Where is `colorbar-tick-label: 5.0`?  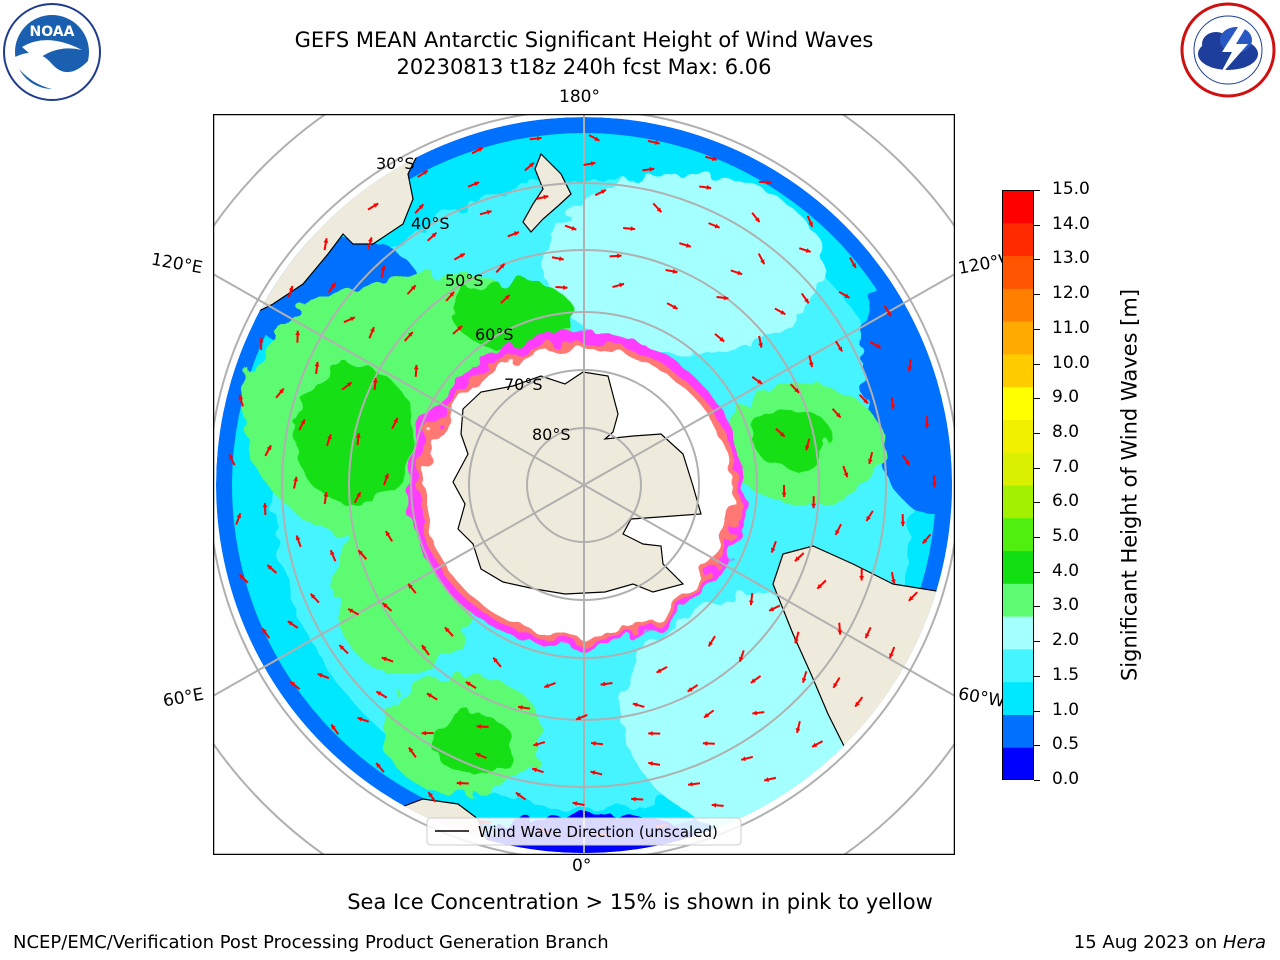
colorbar-tick-label: 5.0 is located at coordinates (1066, 536).